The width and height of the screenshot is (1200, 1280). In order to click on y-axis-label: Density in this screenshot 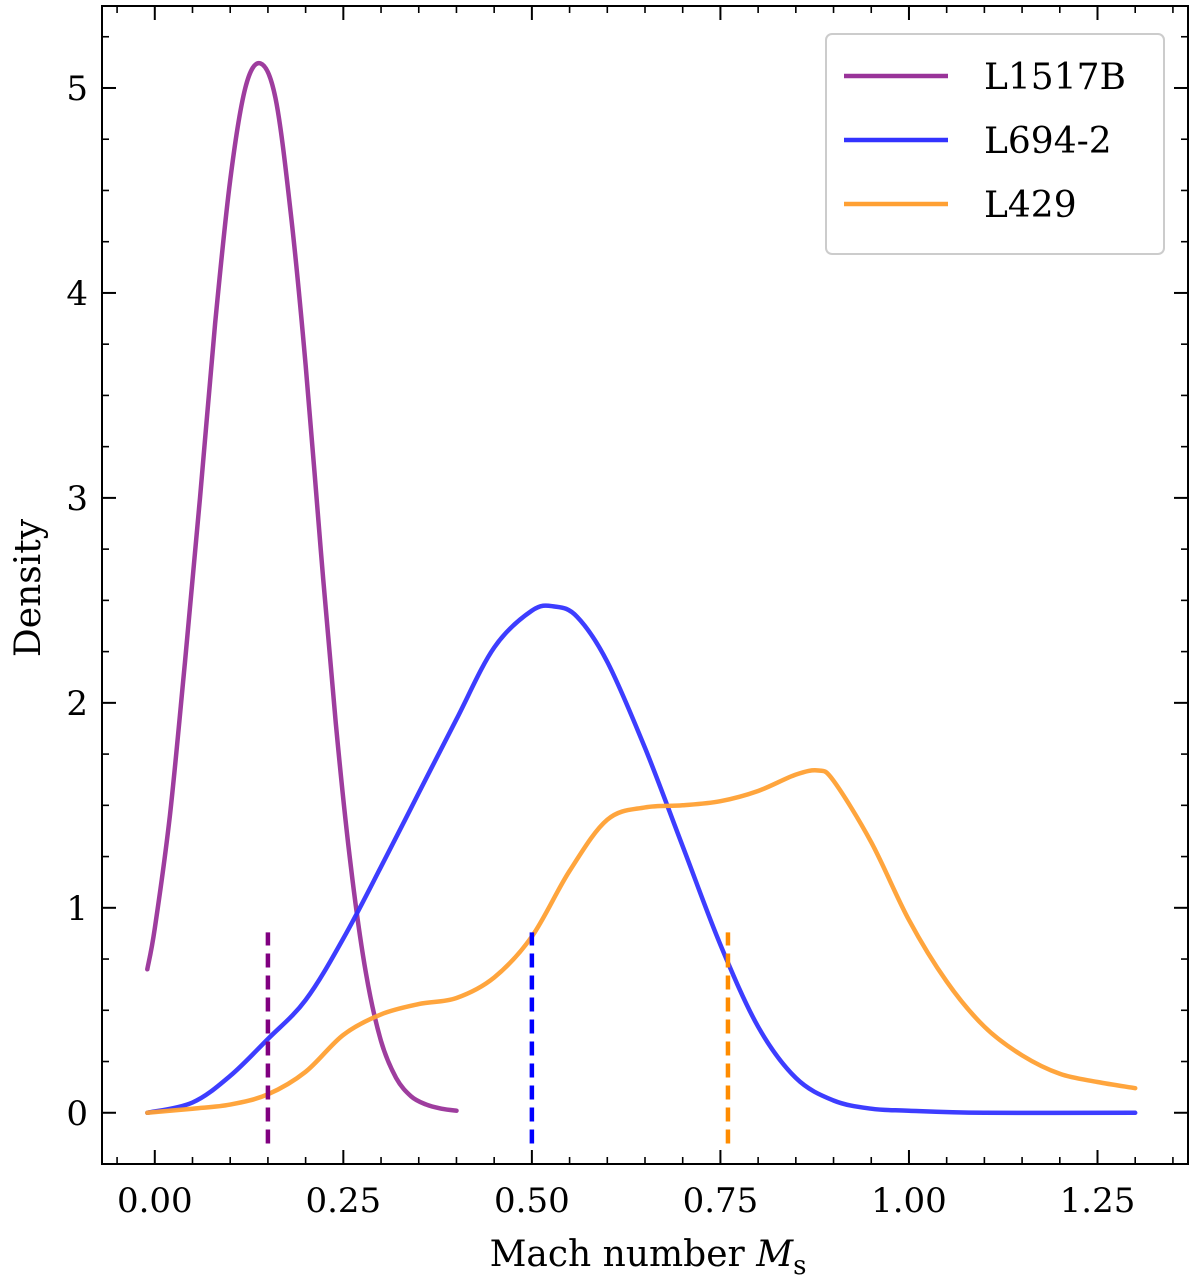, I will do `click(28, 587)`.